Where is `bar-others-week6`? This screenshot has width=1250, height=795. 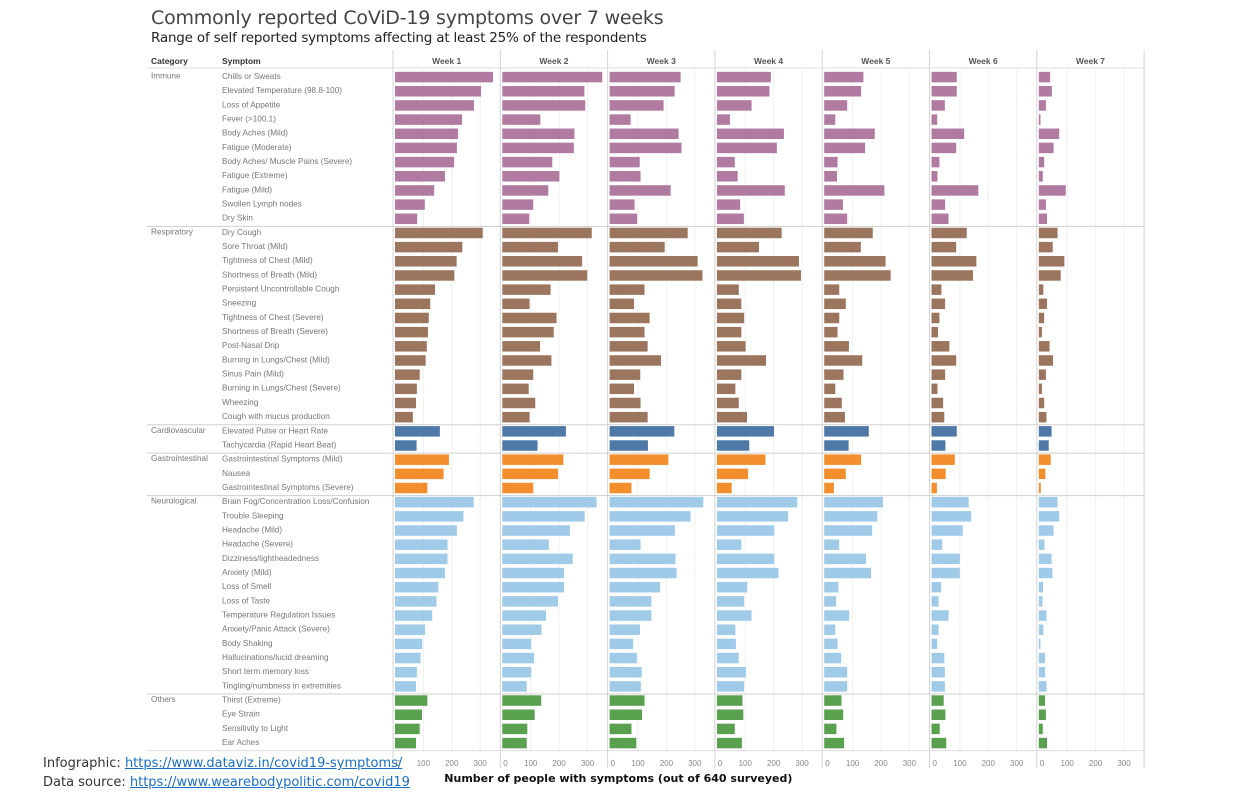 bar-others-week6 is located at coordinates (938, 714).